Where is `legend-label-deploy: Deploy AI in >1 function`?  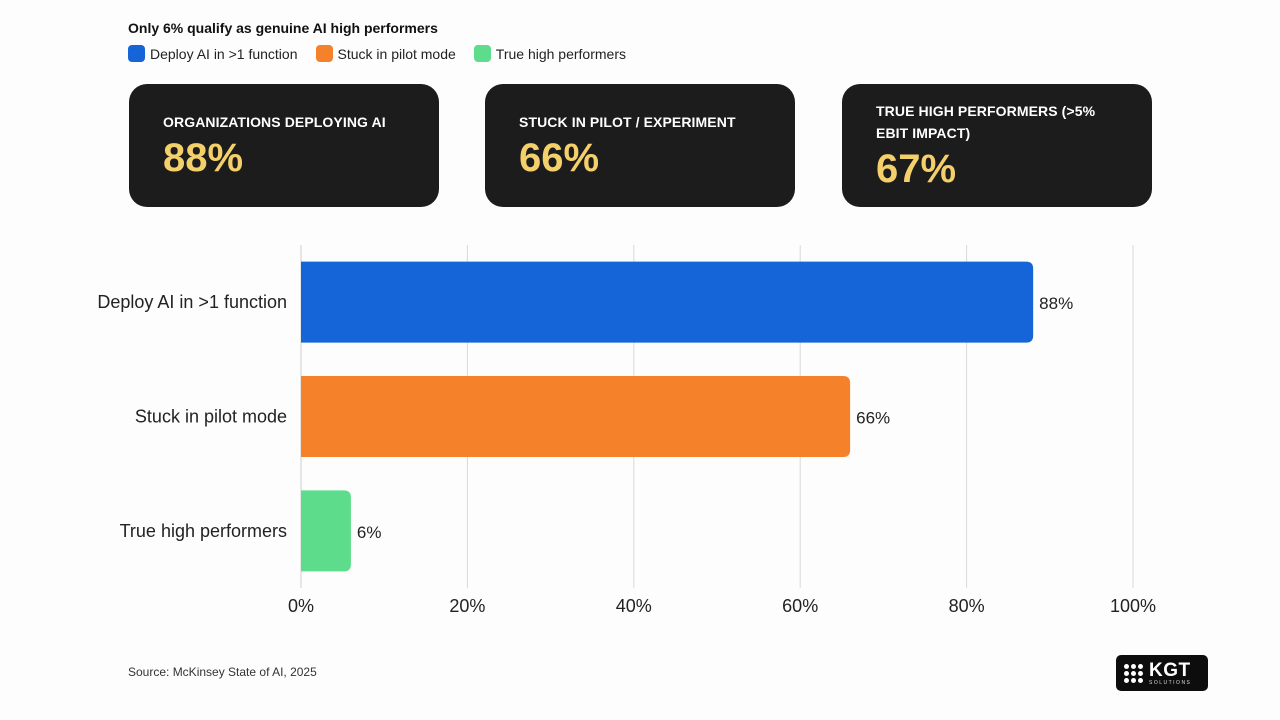 legend-label-deploy: Deploy AI in >1 function is located at coordinates (224, 53).